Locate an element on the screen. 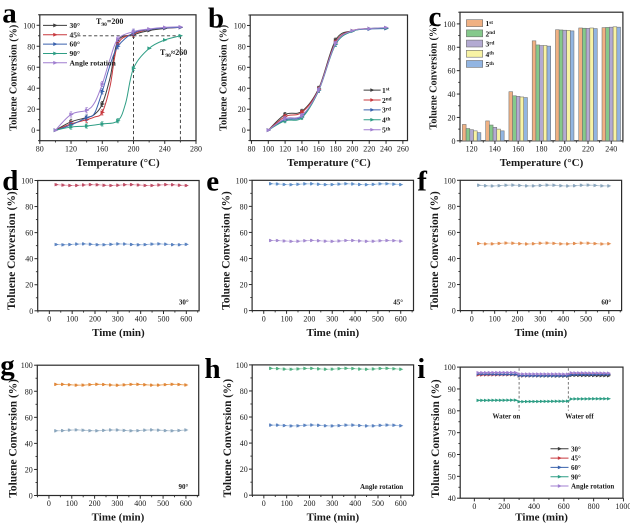 The image size is (630, 530). svg-text: 90 is located at coordinates (452, 389).